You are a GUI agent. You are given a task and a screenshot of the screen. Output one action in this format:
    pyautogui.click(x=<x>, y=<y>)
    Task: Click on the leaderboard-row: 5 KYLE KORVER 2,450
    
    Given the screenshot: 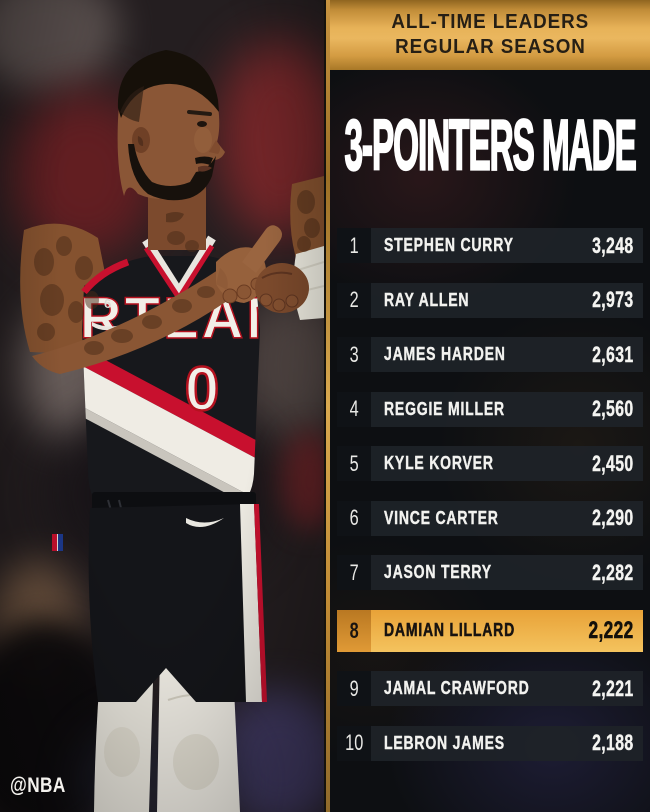 What is the action you would take?
    pyautogui.click(x=490, y=463)
    